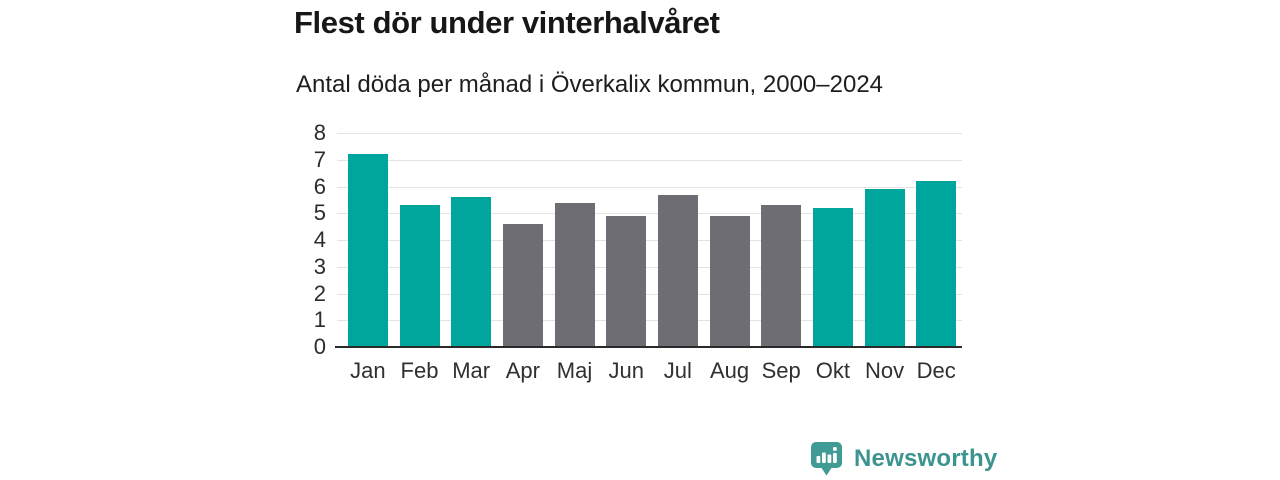 The width and height of the screenshot is (1280, 480). I want to click on bar-slot-maj, so click(575, 240).